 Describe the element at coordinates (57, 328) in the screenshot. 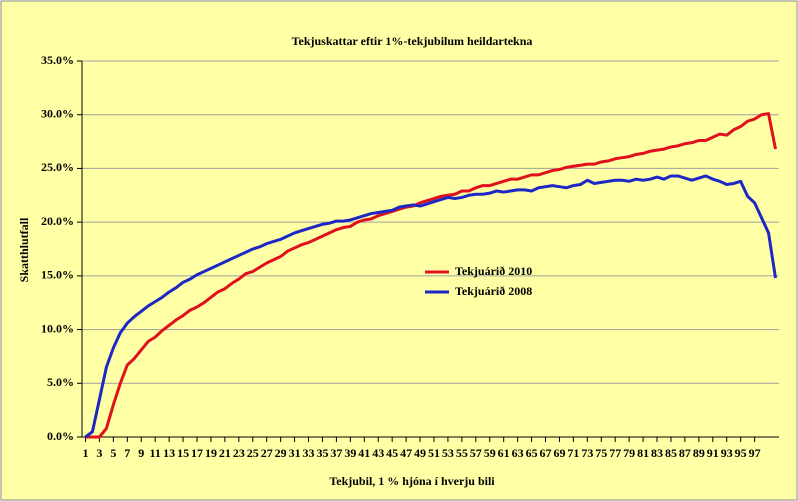

I see `y-tick-label: 10.0%` at that location.